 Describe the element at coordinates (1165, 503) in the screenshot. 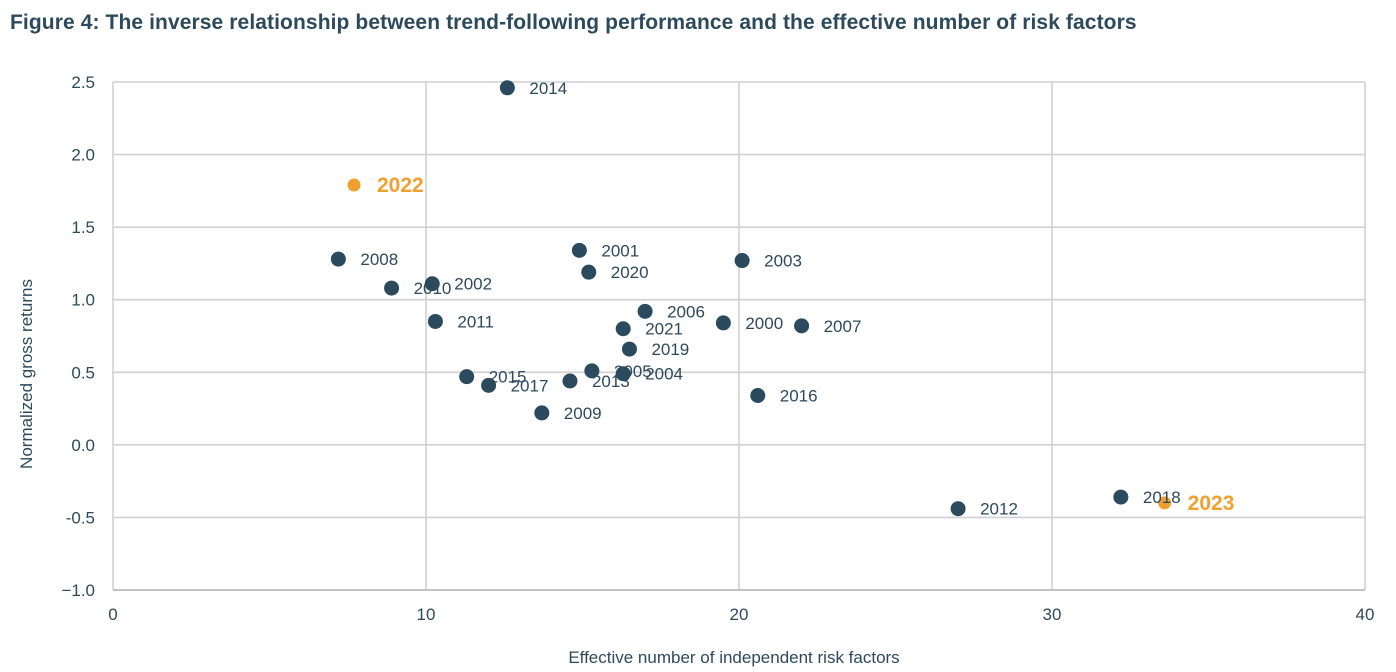

I see `data-point-2023` at that location.